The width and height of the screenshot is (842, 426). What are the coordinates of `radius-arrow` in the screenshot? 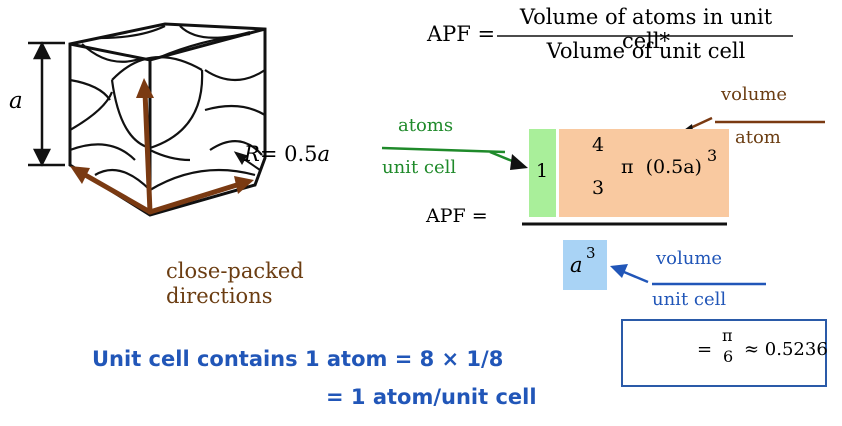 It's located at (247, 161).